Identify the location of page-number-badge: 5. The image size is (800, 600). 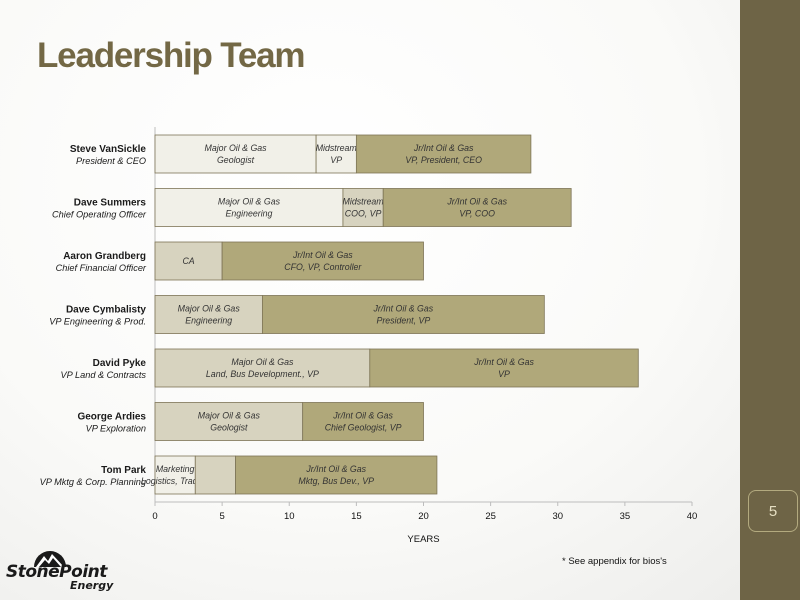
(773, 511).